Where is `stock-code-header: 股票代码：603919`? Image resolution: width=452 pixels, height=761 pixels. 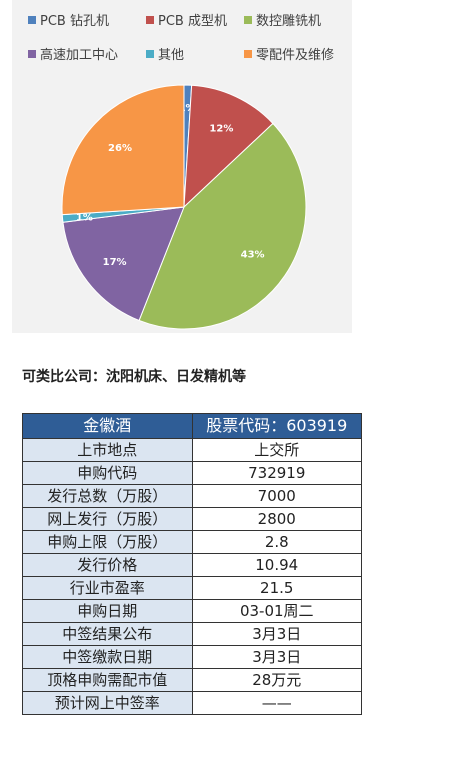 stock-code-header: 股票代码：603919 is located at coordinates (276, 426).